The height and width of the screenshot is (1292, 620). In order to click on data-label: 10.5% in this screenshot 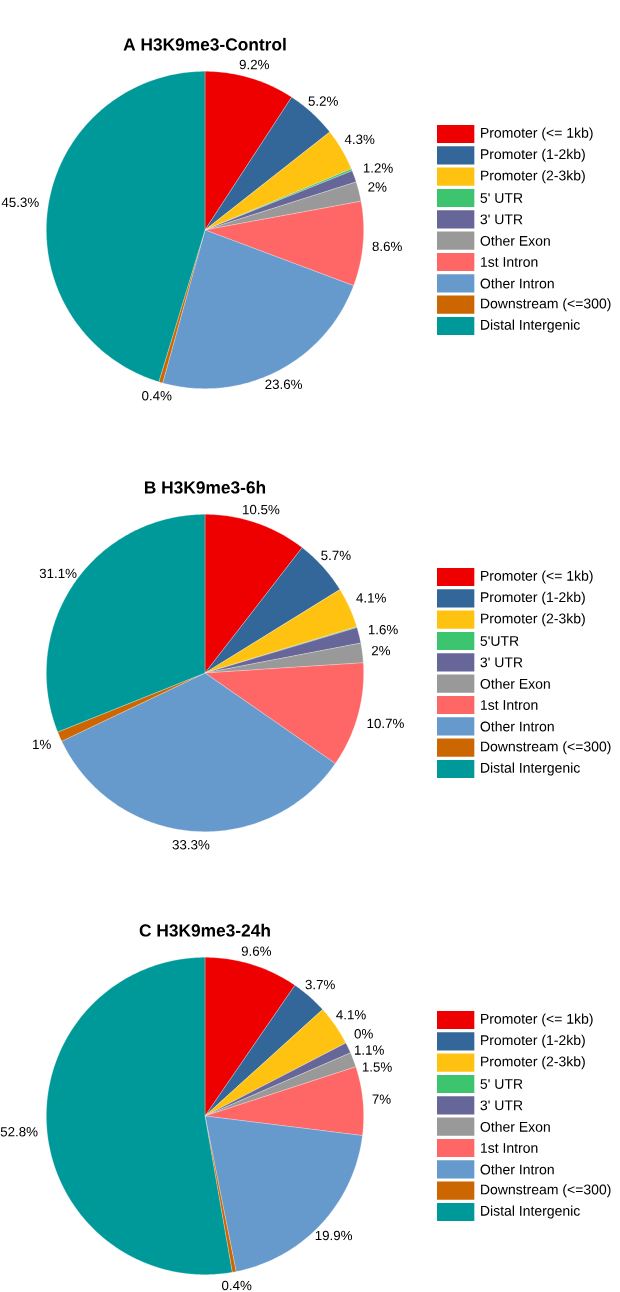, I will do `click(261, 509)`.